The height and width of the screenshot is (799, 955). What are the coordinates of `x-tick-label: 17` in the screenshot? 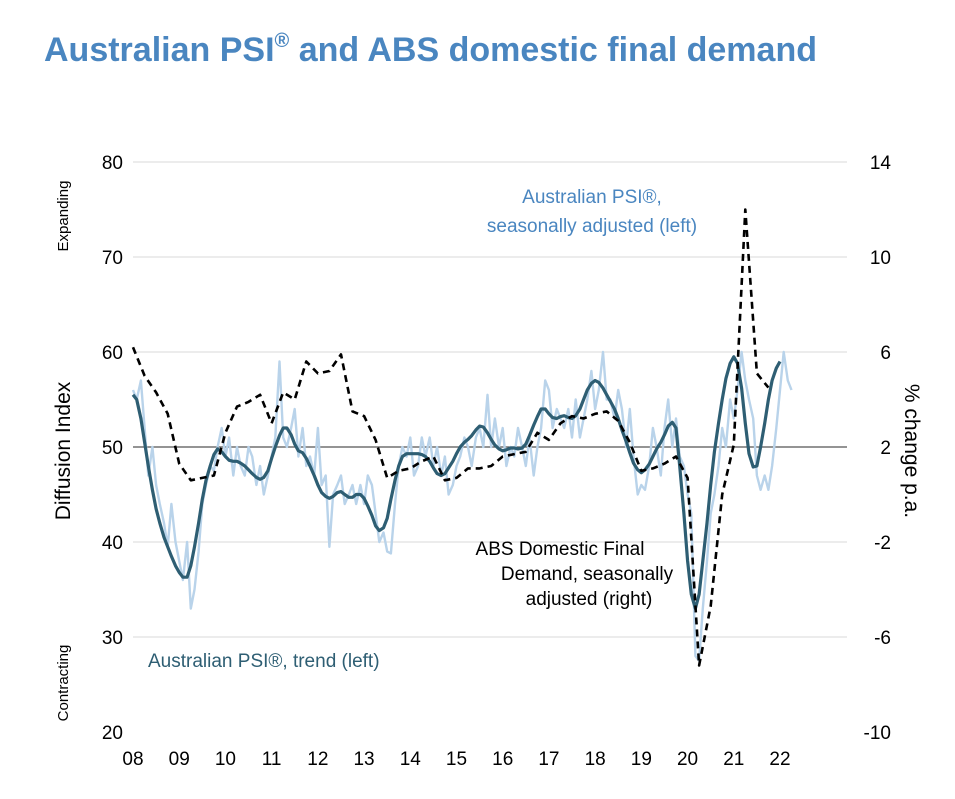 It's located at (548, 759).